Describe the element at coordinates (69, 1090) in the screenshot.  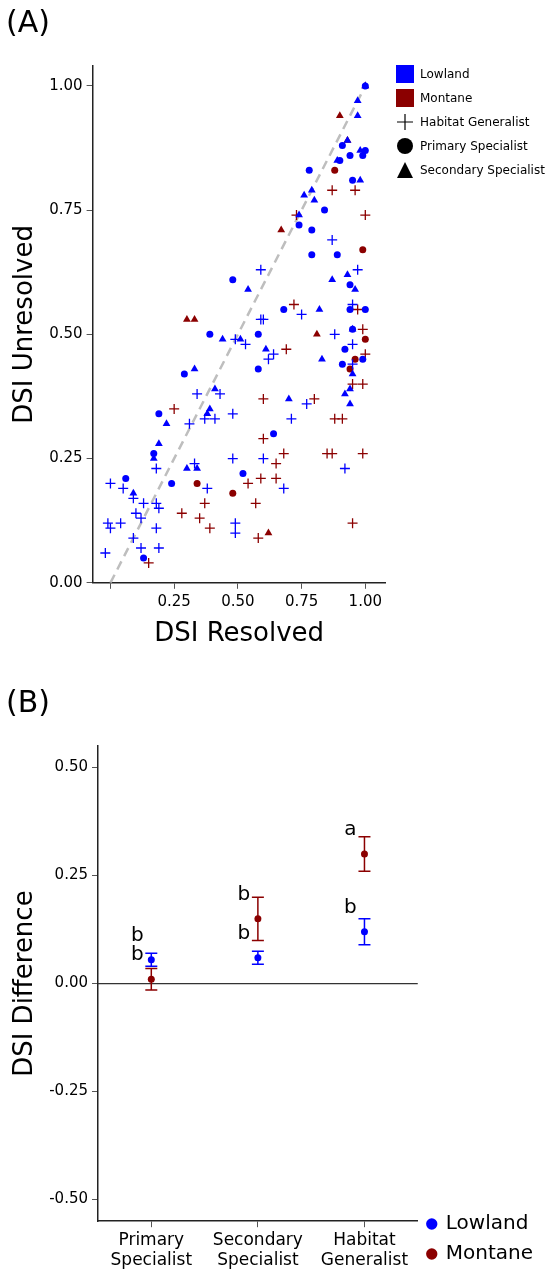
I see `y-tick-label: -0.25` at that location.